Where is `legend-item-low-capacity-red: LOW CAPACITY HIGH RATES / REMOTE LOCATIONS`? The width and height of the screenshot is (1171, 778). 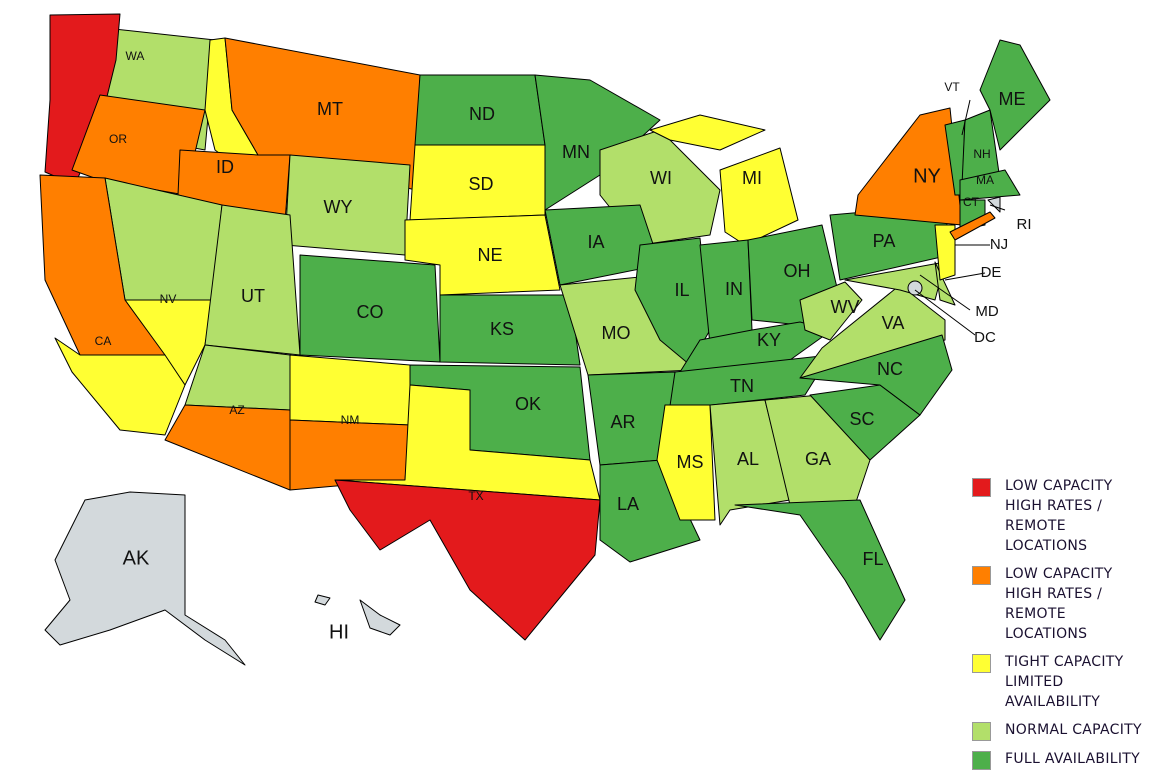
legend-item-low-capacity-red: LOW CAPACITY HIGH RATES / REMOTE LOCATIONS is located at coordinates (1069, 516).